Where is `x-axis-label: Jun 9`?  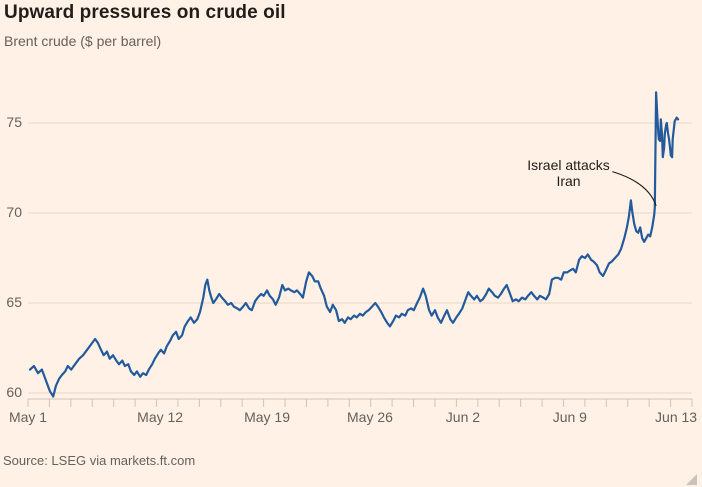
x-axis-label: Jun 9 is located at coordinates (569, 417).